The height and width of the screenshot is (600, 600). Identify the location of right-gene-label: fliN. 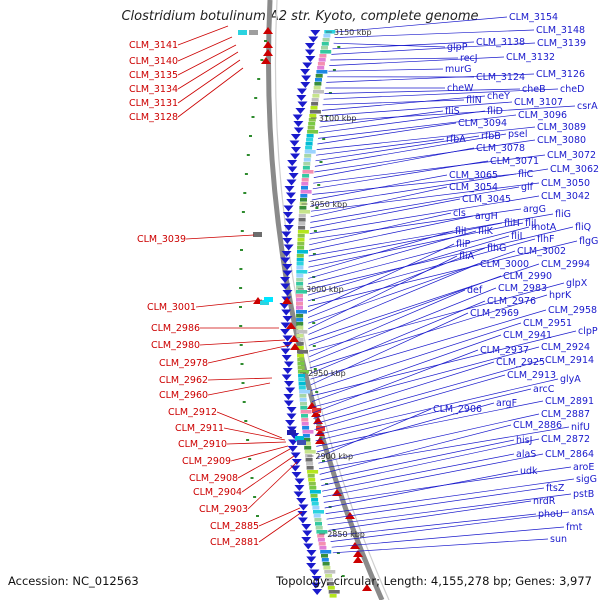
(474, 100).